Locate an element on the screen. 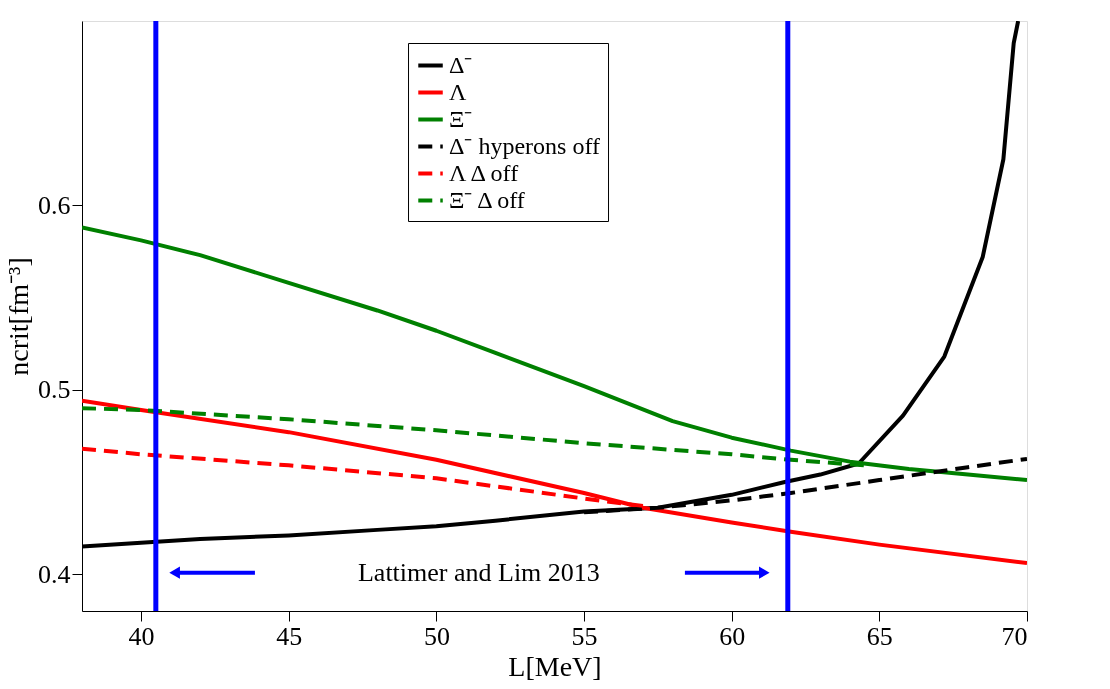 The width and height of the screenshot is (1110, 689). x-tick-label: 65 is located at coordinates (879, 636).